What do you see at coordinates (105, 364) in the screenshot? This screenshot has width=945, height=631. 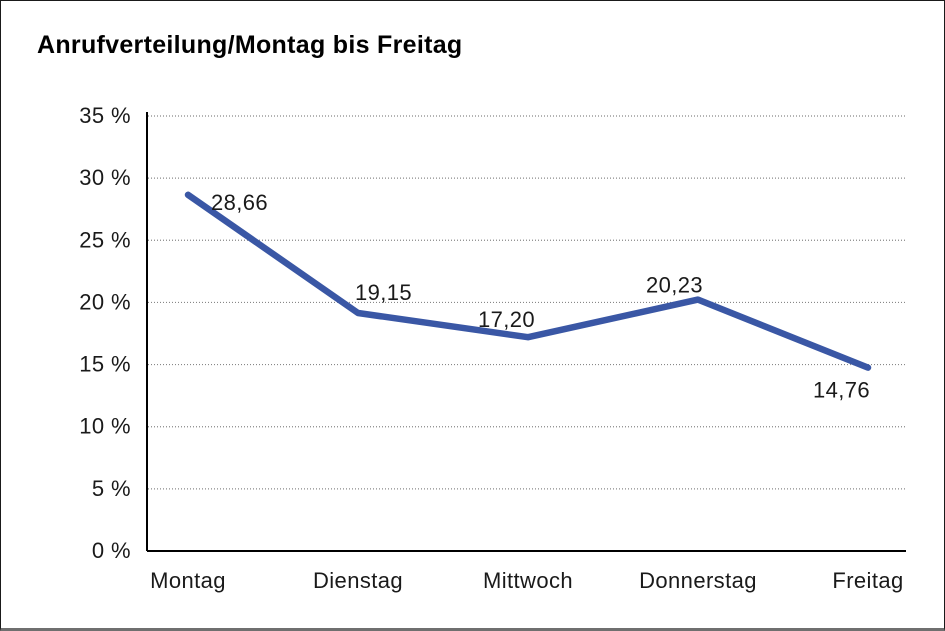 I see `y-tick-label: 15 %` at bounding box center [105, 364].